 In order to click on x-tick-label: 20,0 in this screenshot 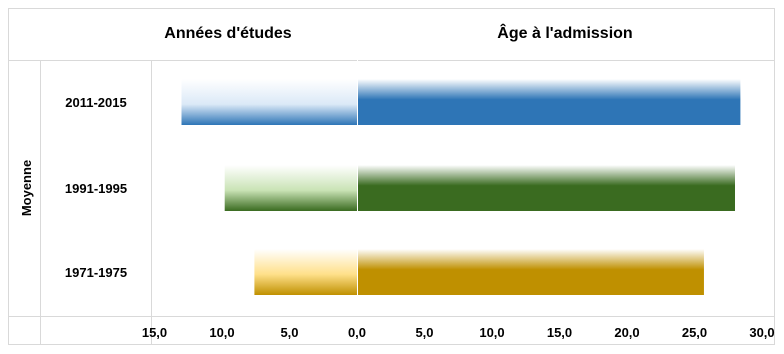, I will do `click(626, 332)`.